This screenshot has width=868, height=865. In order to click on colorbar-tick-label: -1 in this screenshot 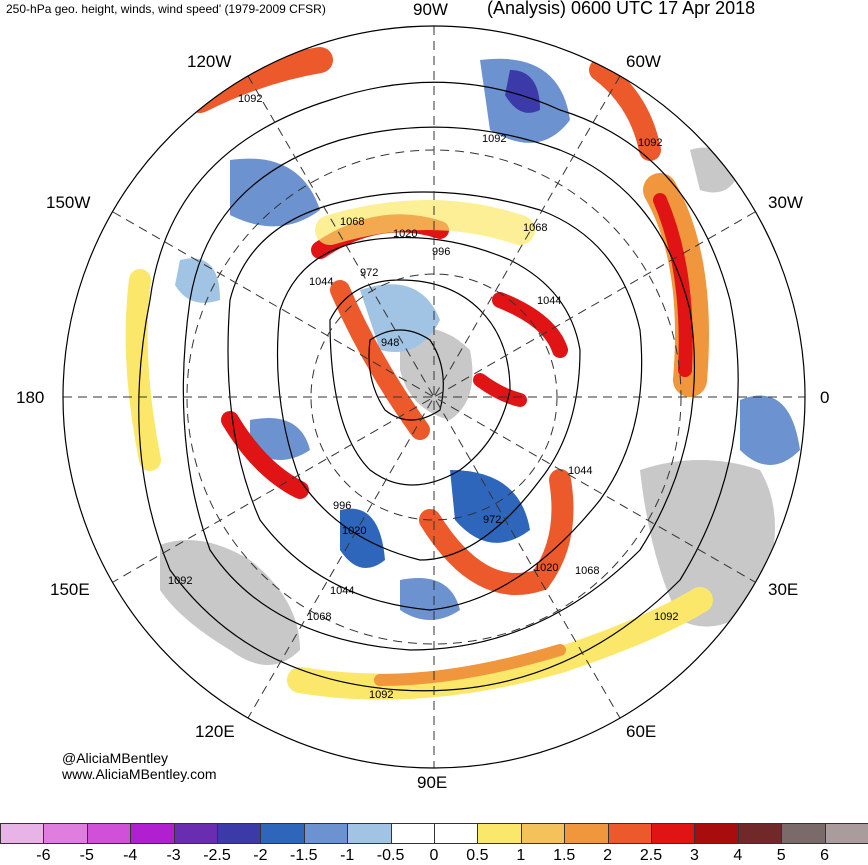, I will do `click(347, 855)`.